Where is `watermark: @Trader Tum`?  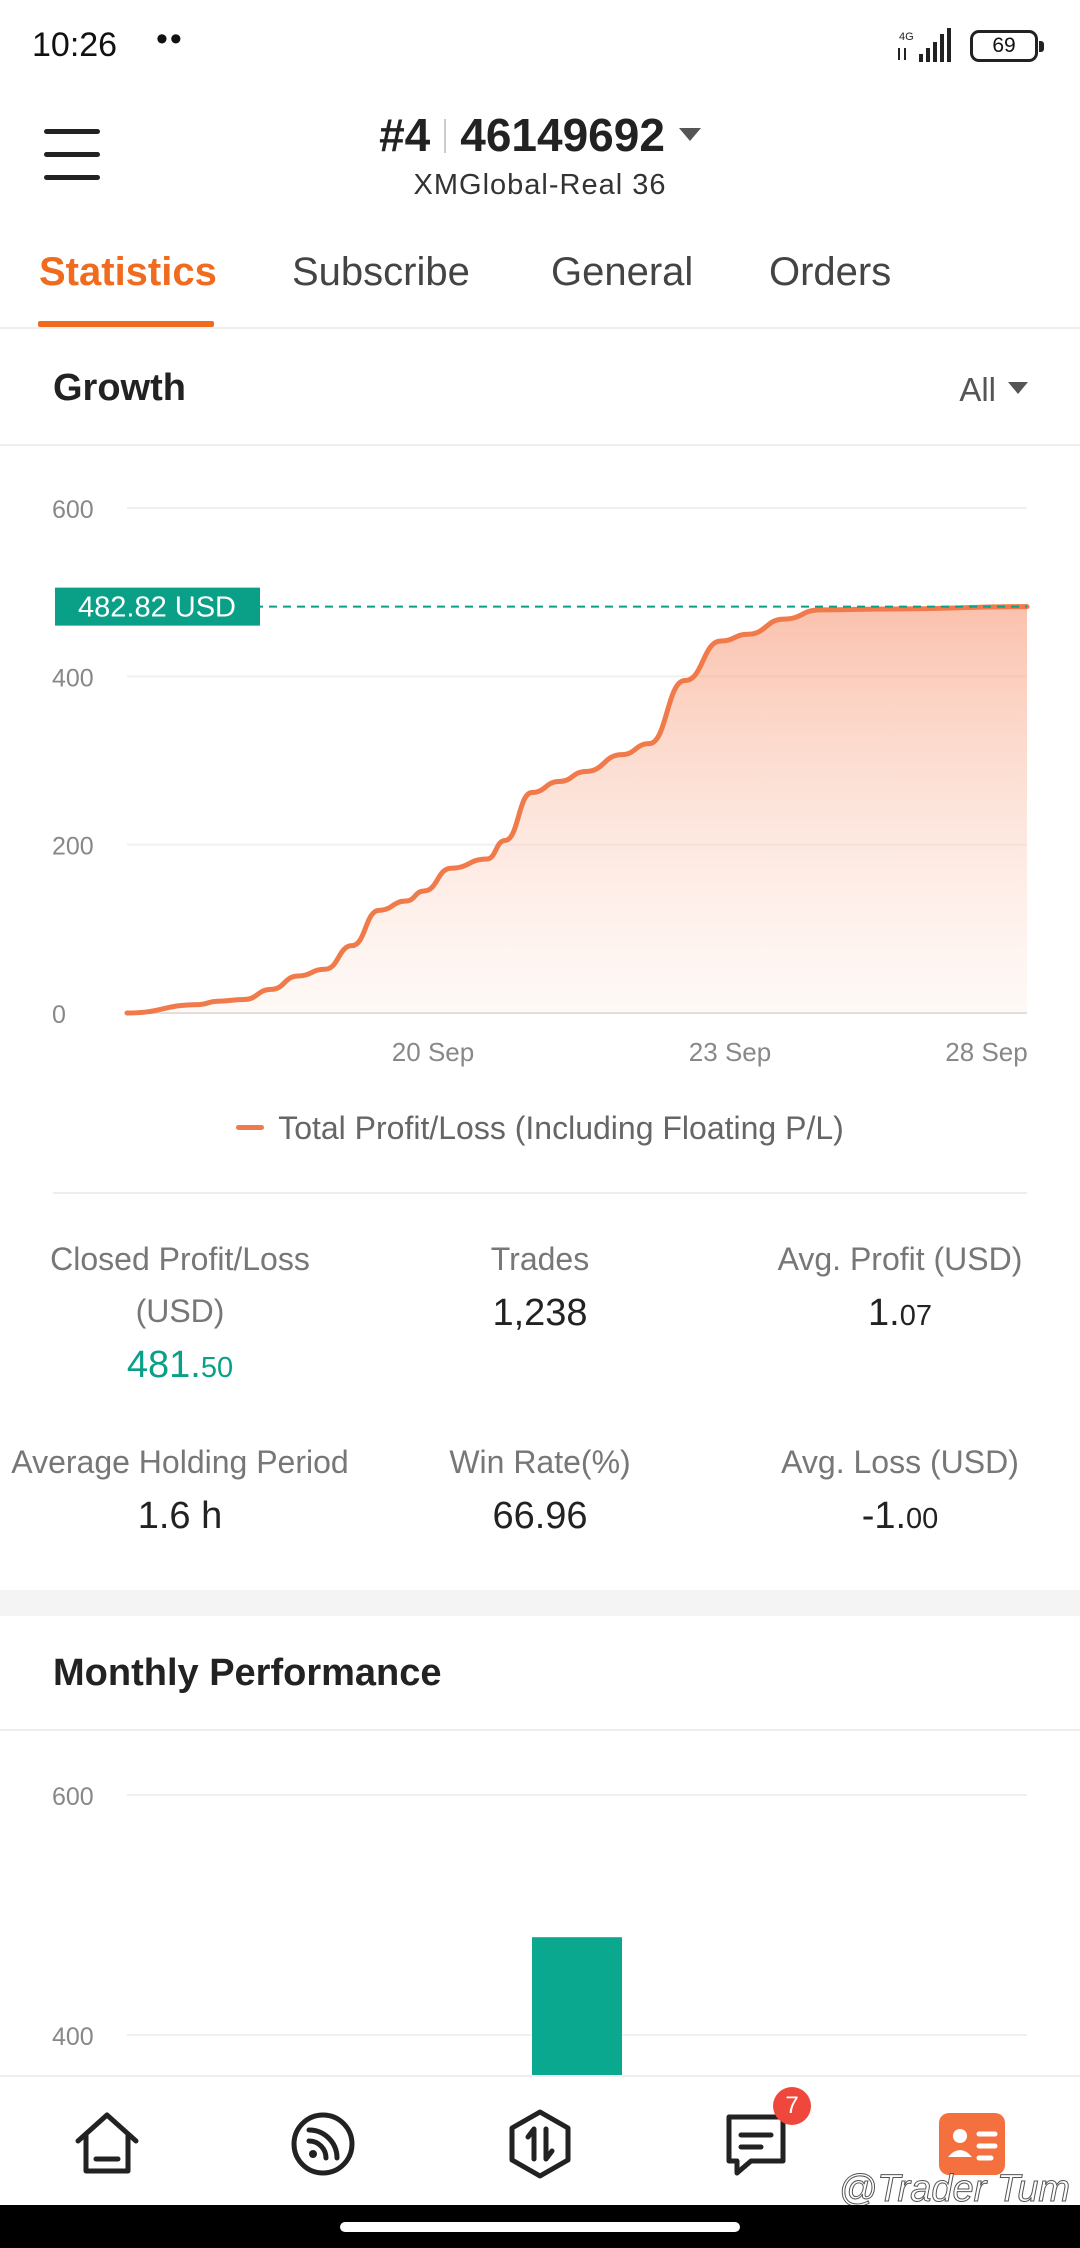
watermark: @Trader Tum is located at coordinates (954, 2189).